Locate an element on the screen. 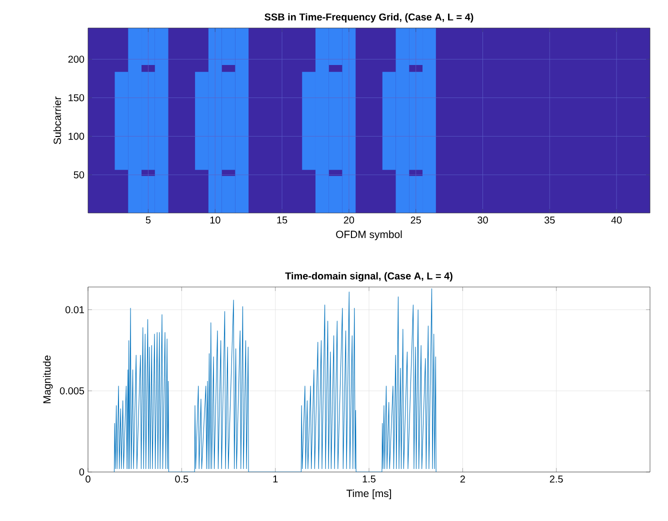 The height and width of the screenshot is (521, 668). y-tick-label: 200 is located at coordinates (76, 59).